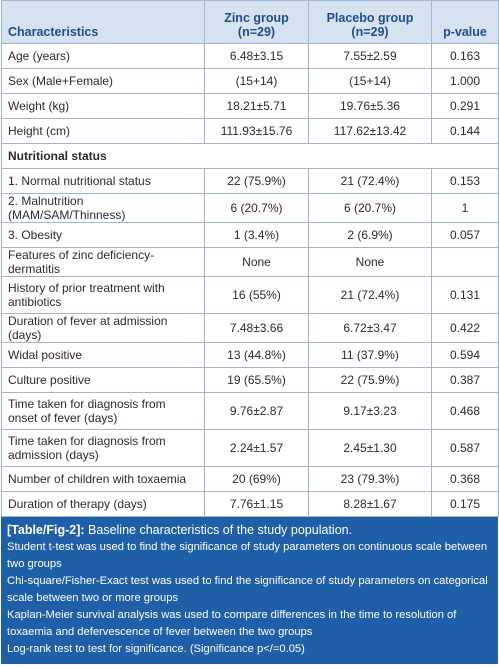  Describe the element at coordinates (103, 504) in the screenshot. I see `row-label-cell: Duration of therapy (days)` at that location.